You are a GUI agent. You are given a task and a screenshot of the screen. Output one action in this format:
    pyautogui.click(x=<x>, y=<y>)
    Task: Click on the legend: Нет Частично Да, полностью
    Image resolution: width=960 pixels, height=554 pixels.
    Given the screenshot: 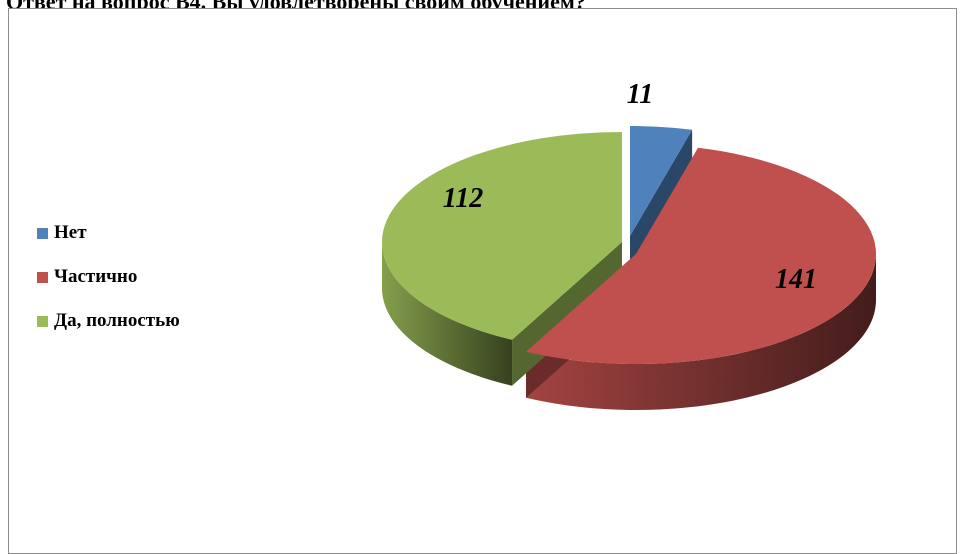 What is the action you would take?
    pyautogui.click(x=108, y=288)
    